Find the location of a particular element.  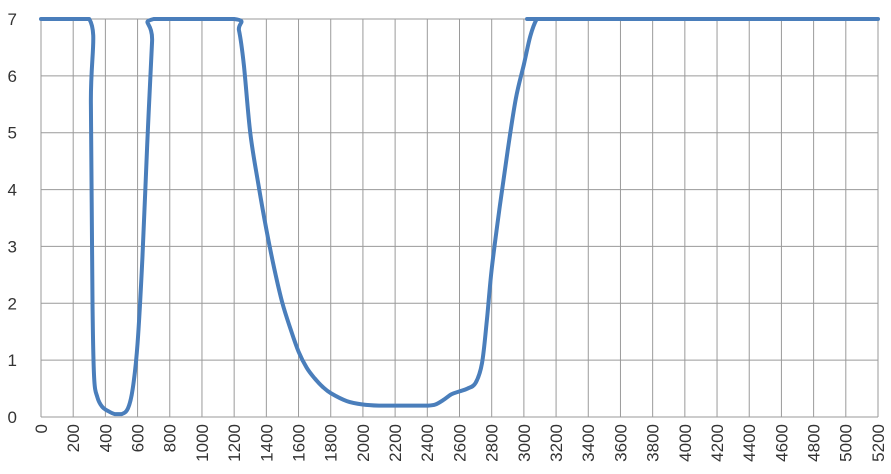

x-tick-label: 3400 is located at coordinates (588, 443).